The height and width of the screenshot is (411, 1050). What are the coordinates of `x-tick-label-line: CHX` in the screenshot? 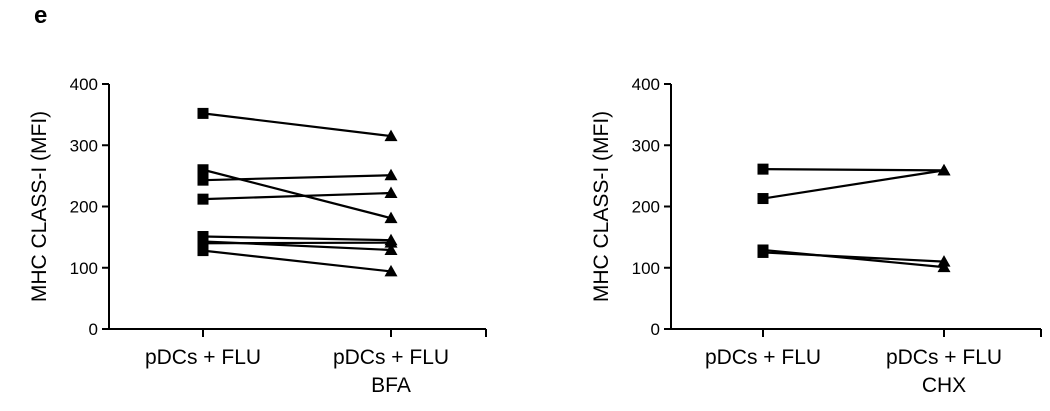 It's located at (944, 385).